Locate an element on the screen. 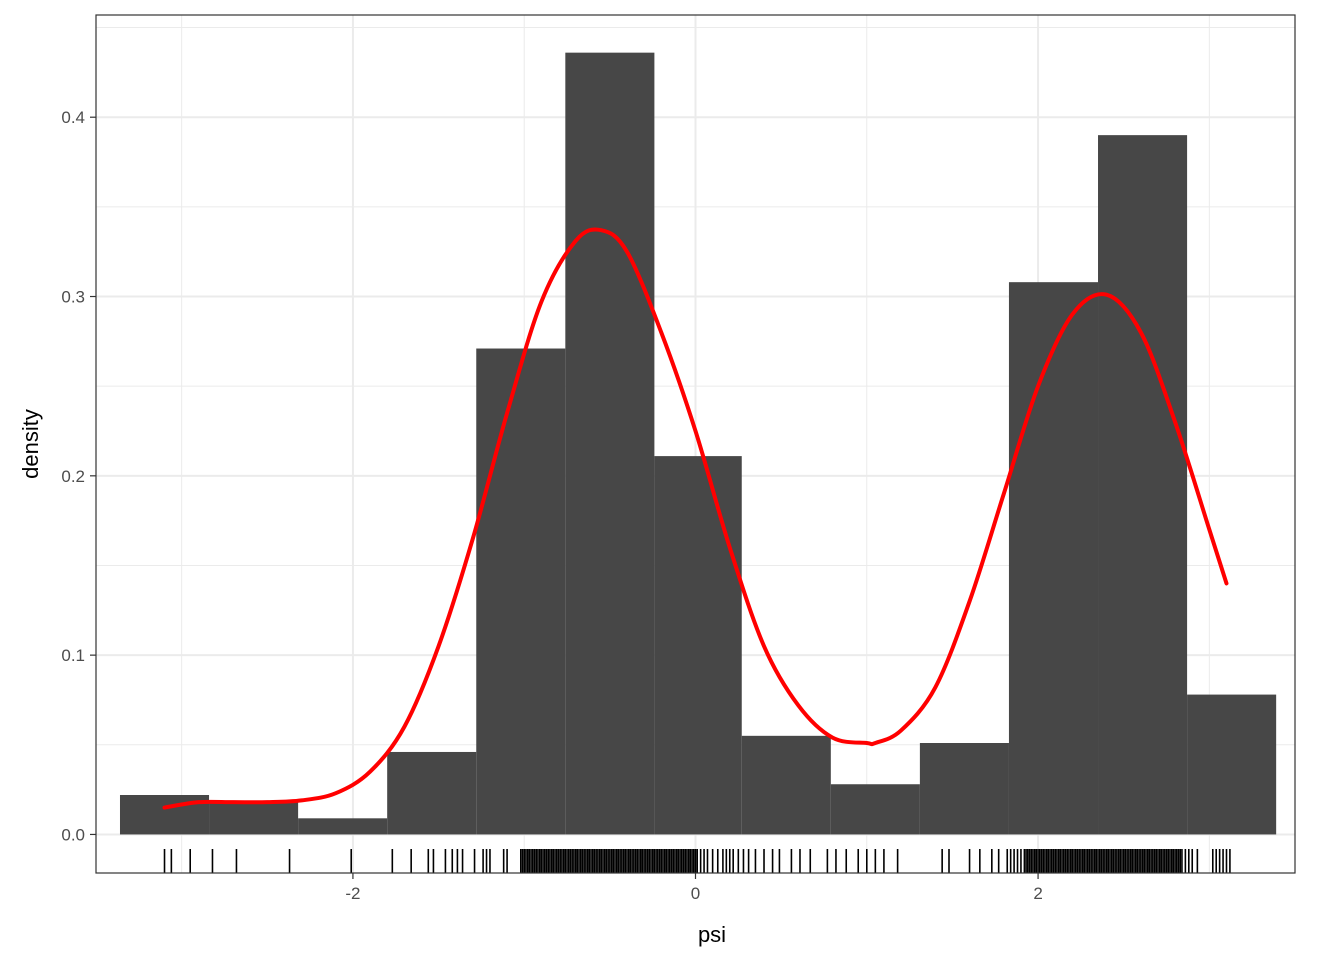 The image size is (1344, 960). y-tick-label: 0.0 is located at coordinates (73, 834).